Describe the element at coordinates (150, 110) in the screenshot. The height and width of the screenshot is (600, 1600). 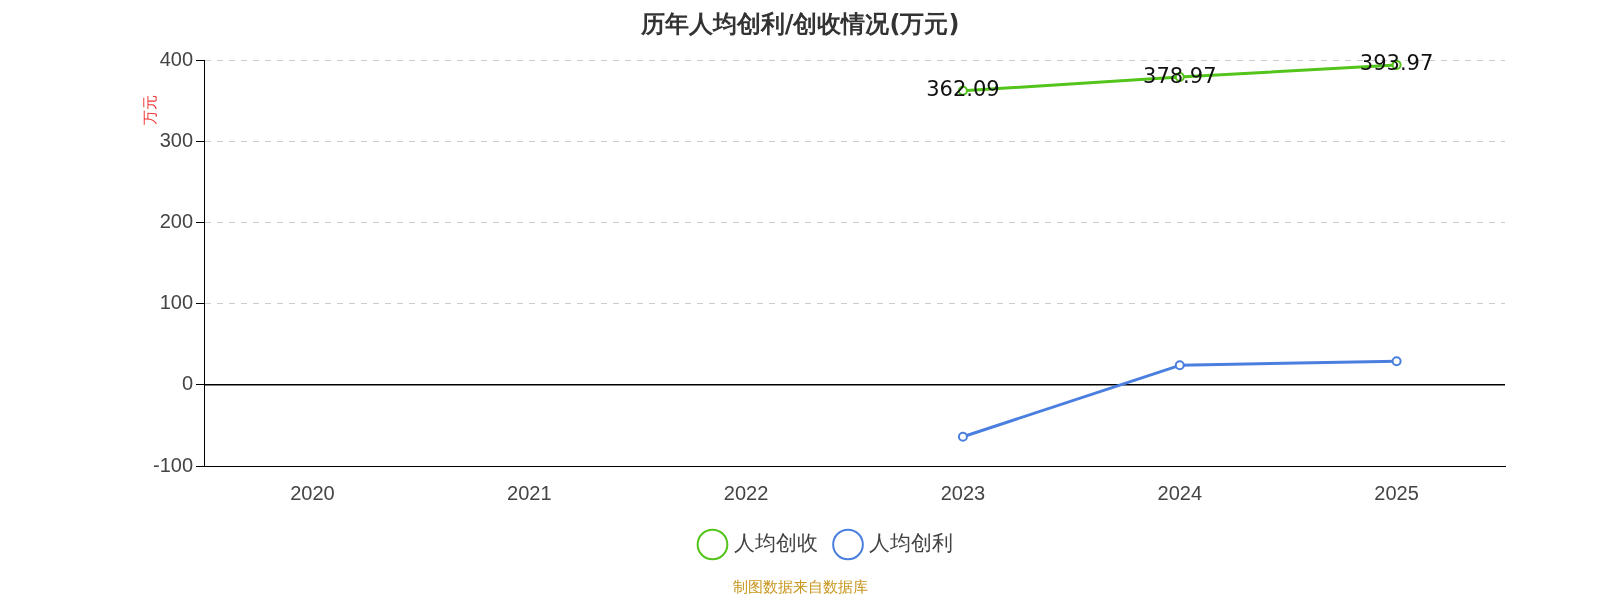
I see `y-axis-title: 万元` at that location.